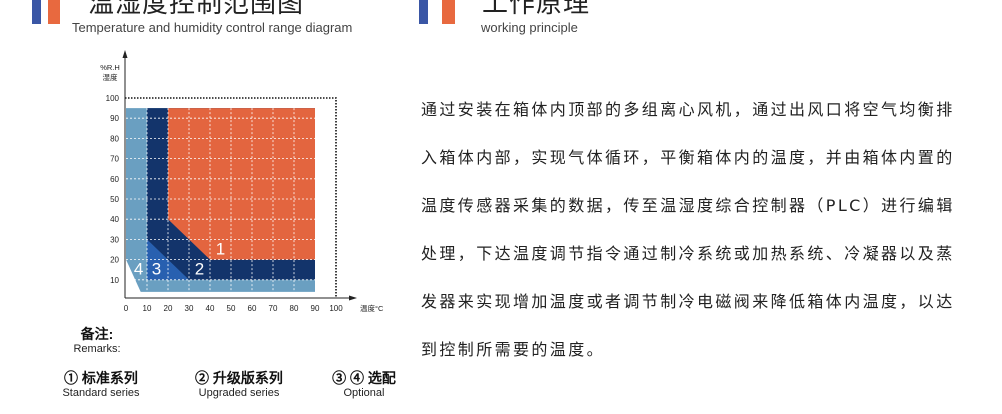 This screenshot has width=1002, height=414. Describe the element at coordinates (125, 54) in the screenshot. I see `y-axis-arrow-icon` at that location.